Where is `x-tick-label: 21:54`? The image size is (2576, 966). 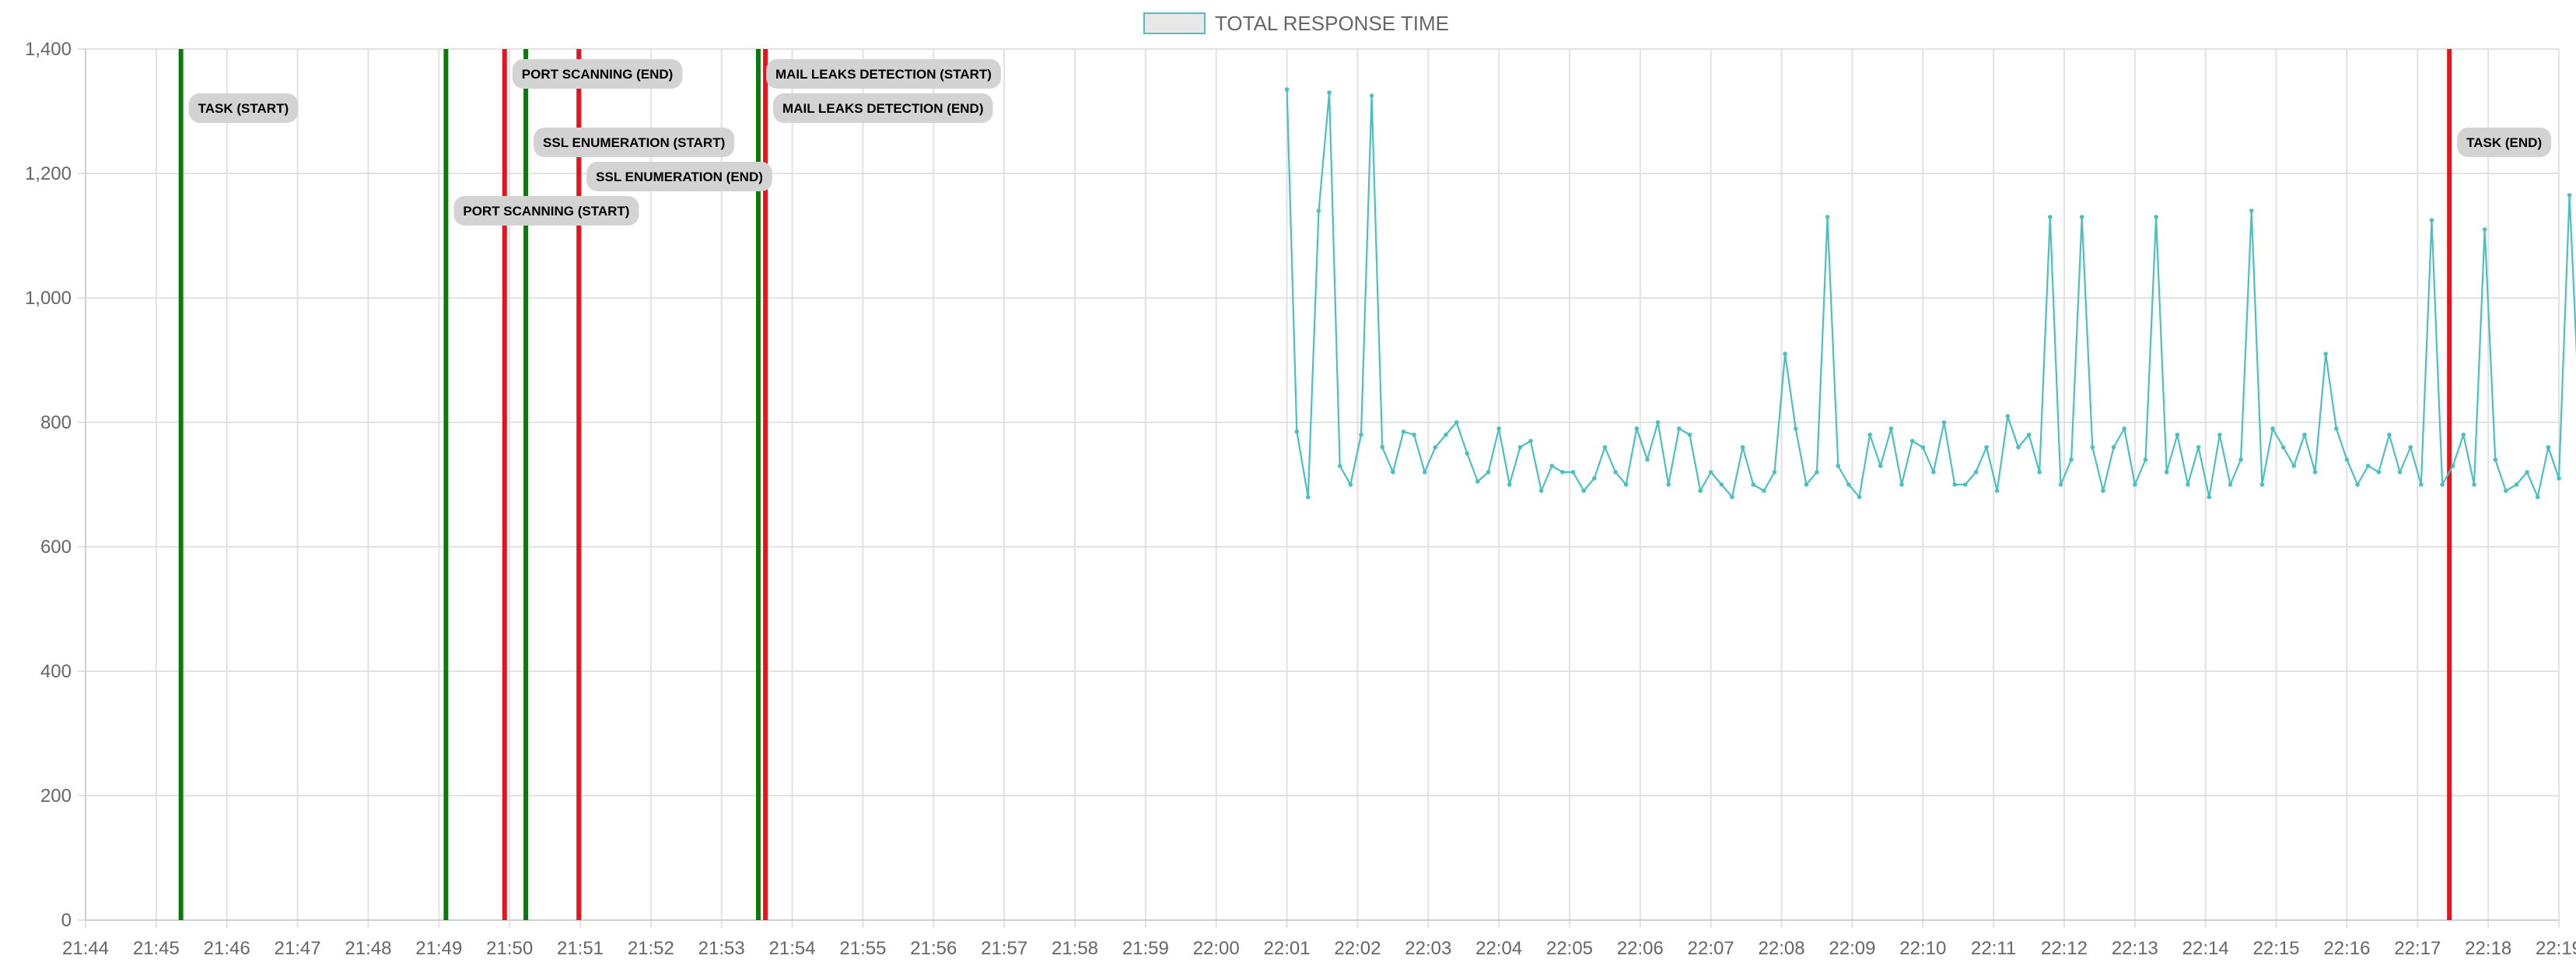
x-tick-label: 21:54 is located at coordinates (793, 948).